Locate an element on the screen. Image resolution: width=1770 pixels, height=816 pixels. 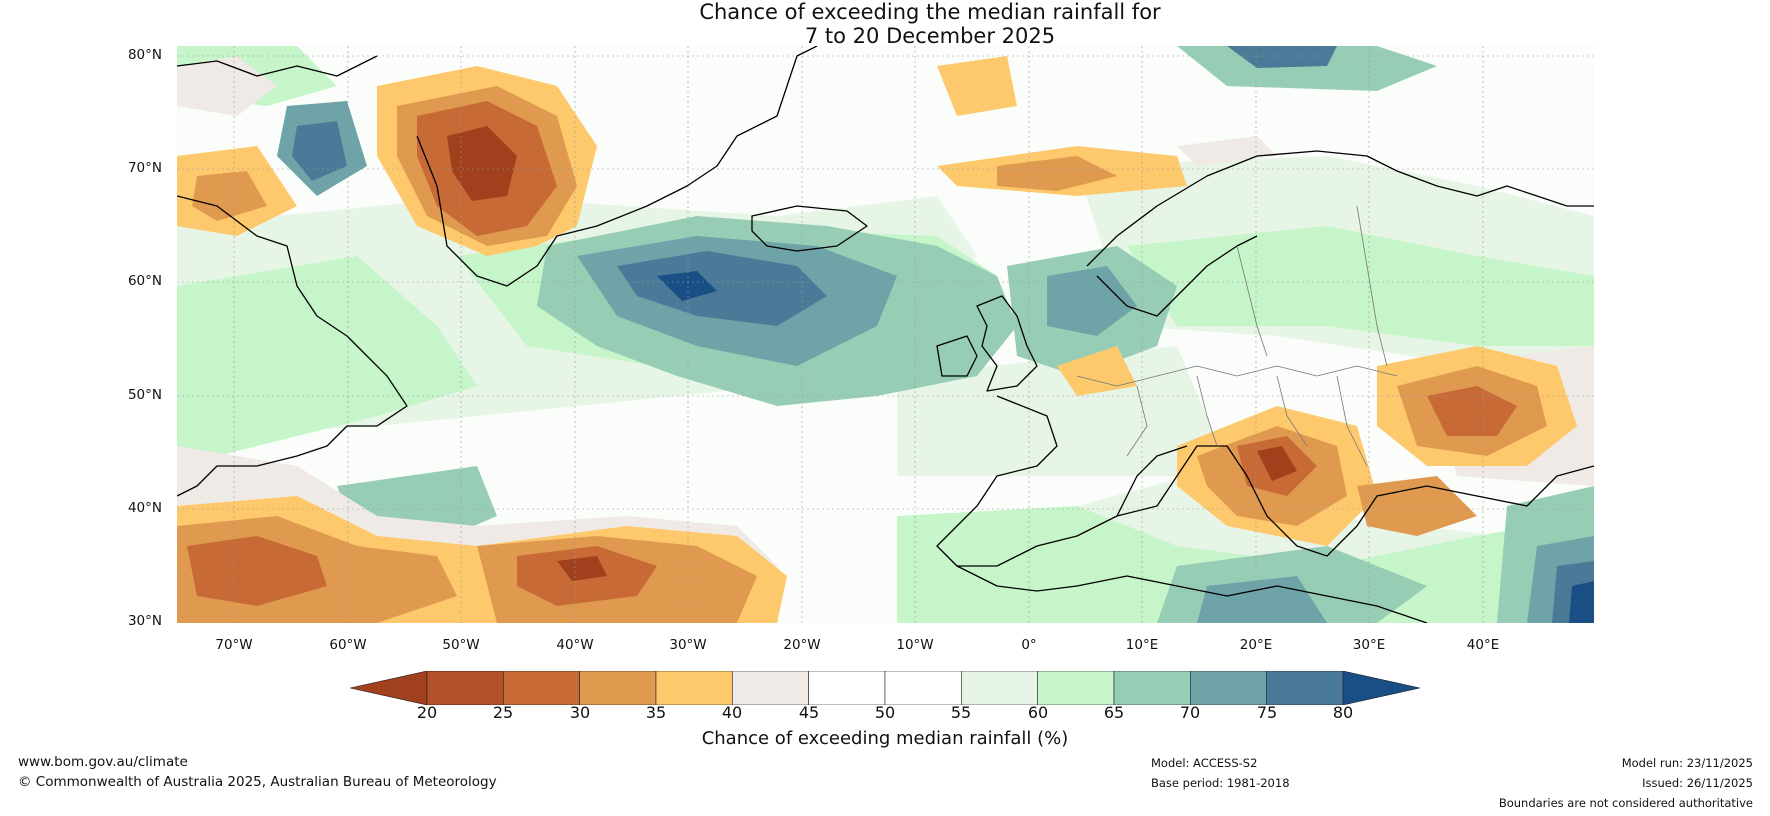
model-run-text: Model run: 23/11/2025 is located at coordinates (1687, 763).